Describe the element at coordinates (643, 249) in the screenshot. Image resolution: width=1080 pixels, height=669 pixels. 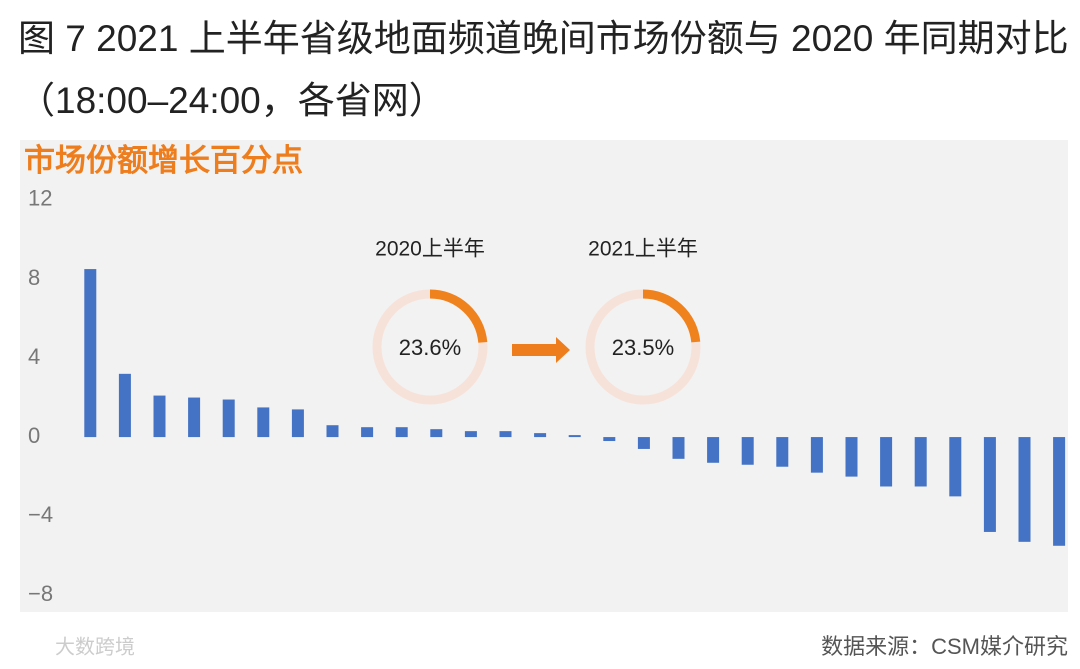
I see `donut-label: 2021上半年` at that location.